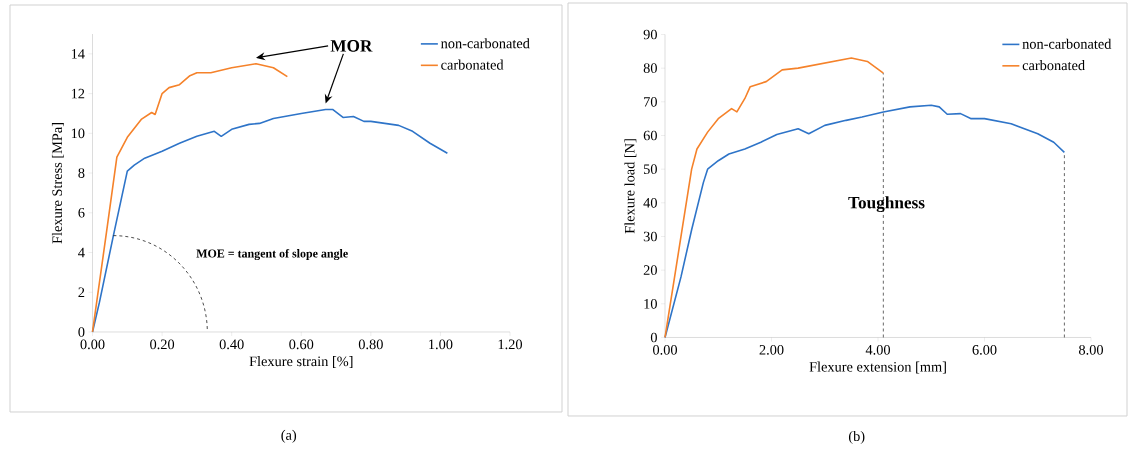  I want to click on y-axis-title: Flexure Stress [MPa], so click(57, 183).